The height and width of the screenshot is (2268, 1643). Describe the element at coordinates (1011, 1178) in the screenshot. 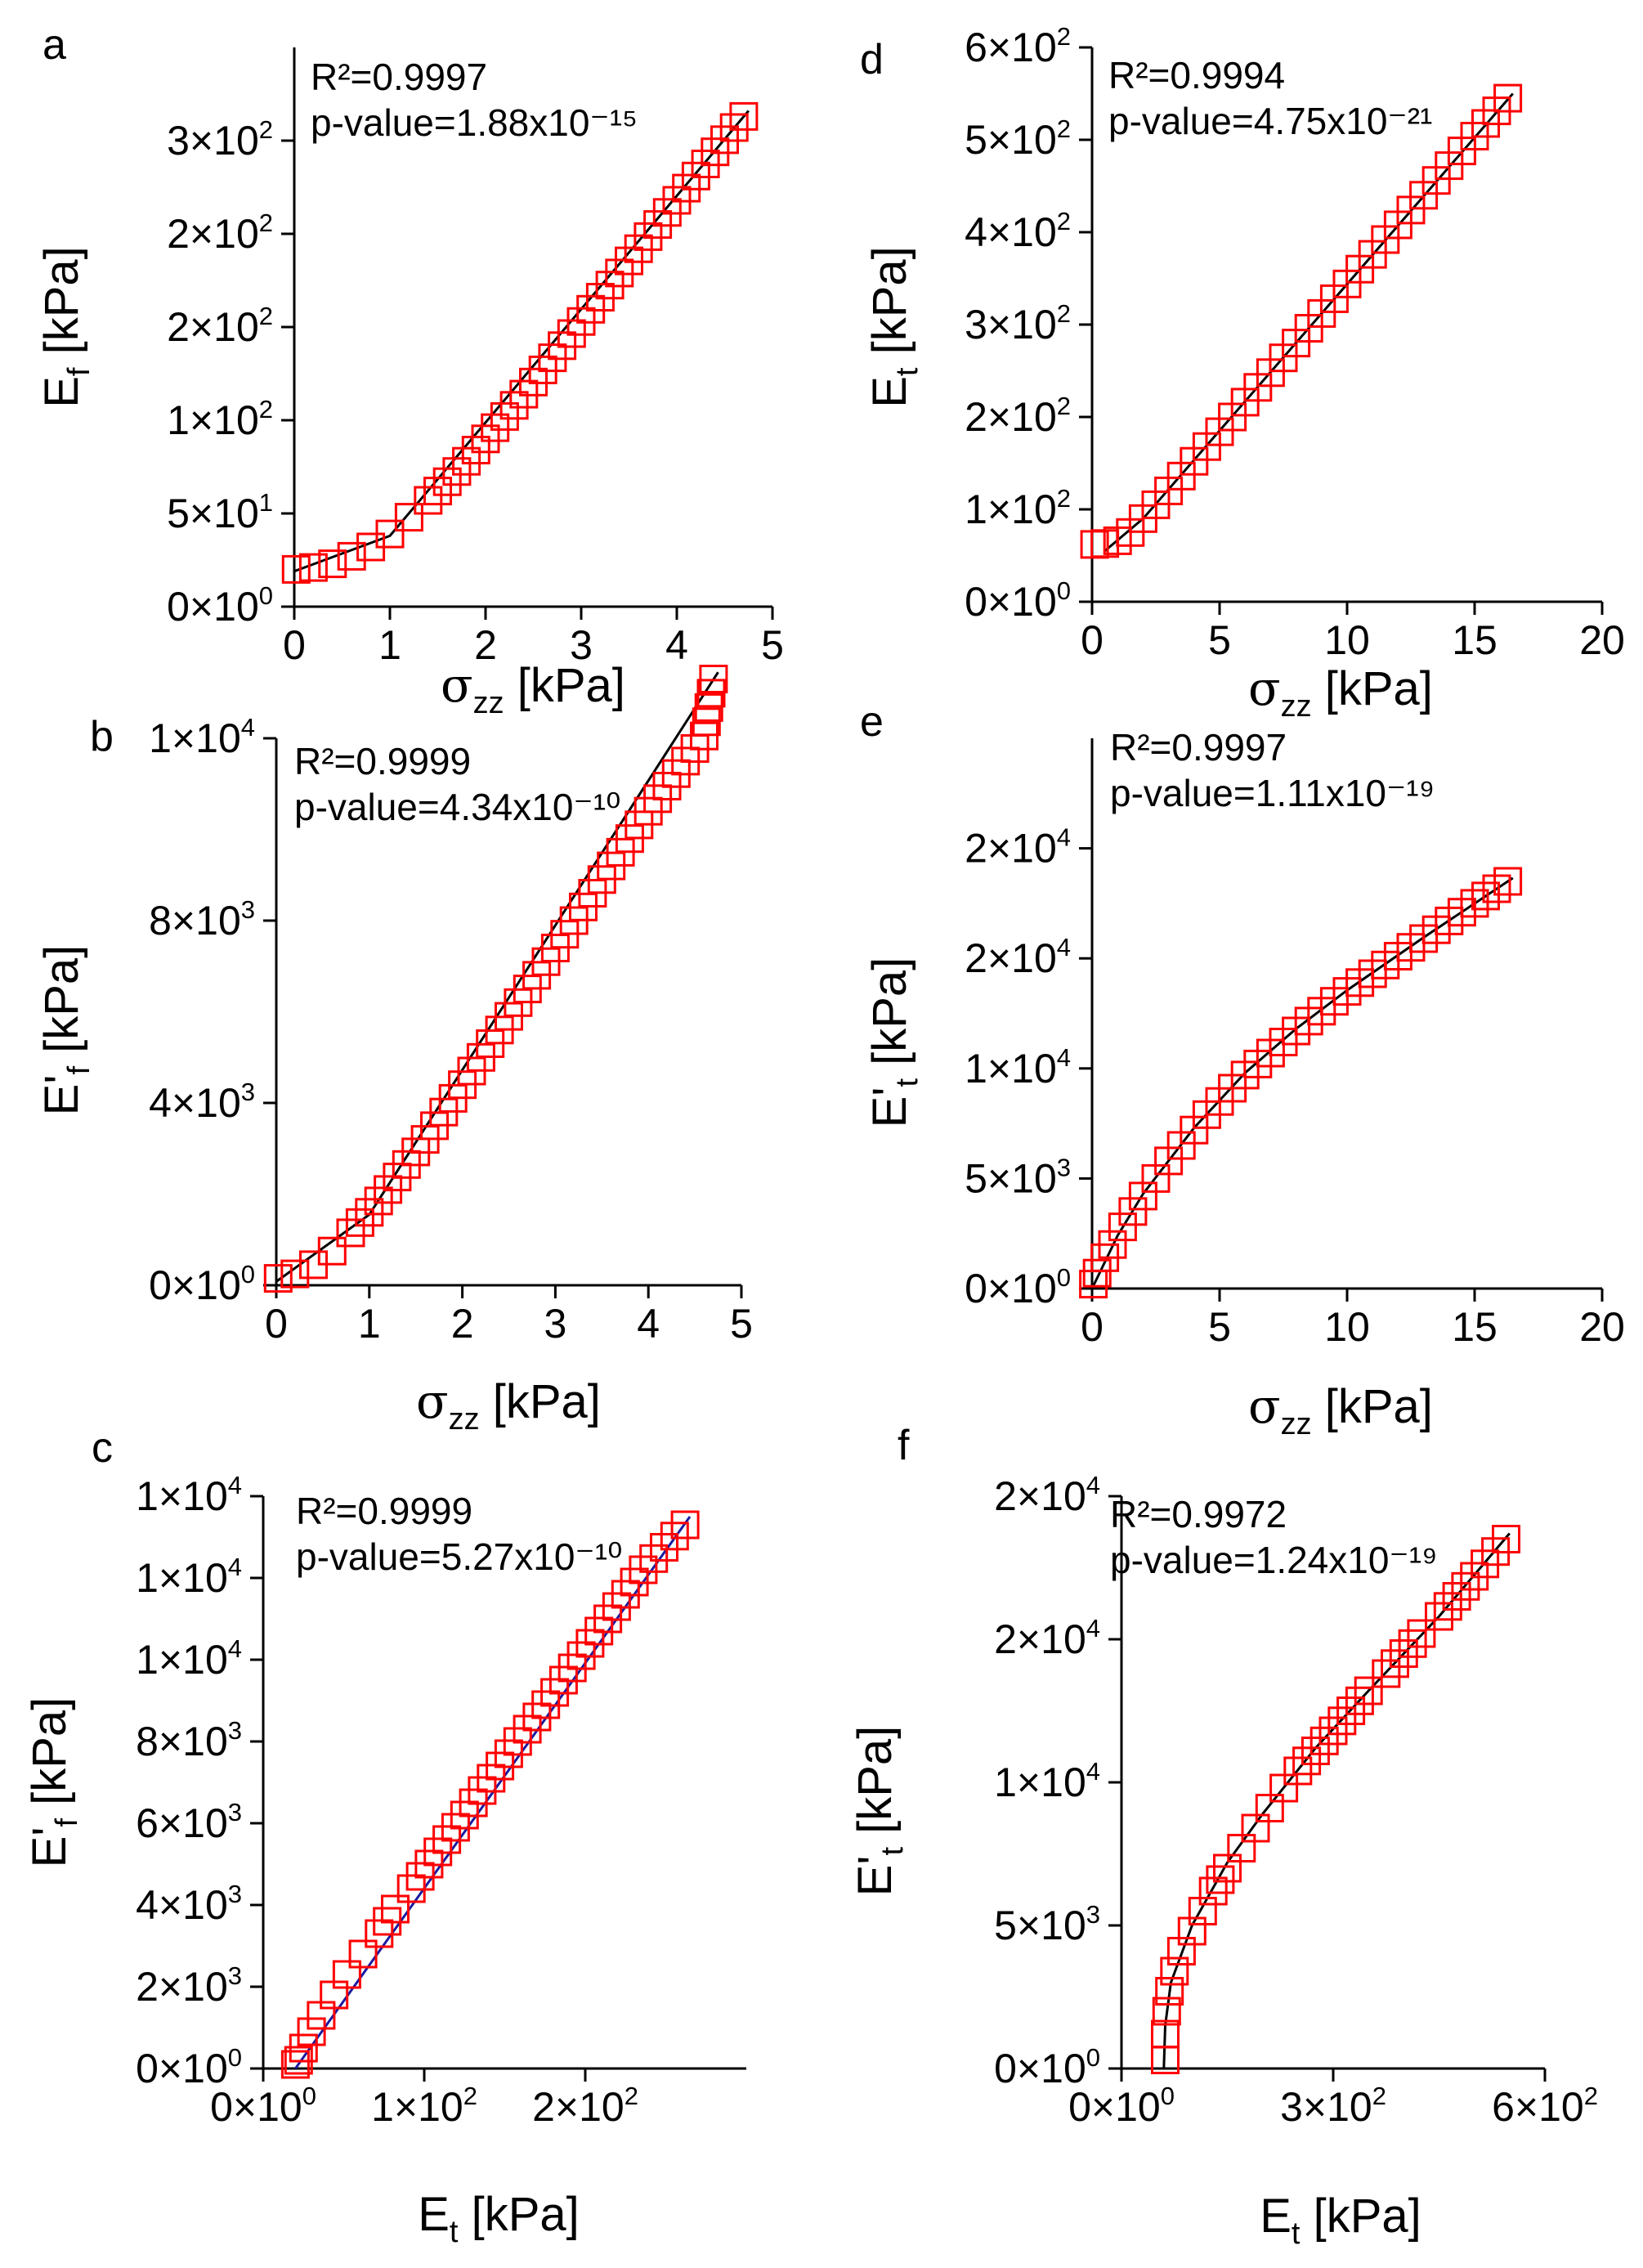

I see `y-tick-mantissa: 5×10` at that location.